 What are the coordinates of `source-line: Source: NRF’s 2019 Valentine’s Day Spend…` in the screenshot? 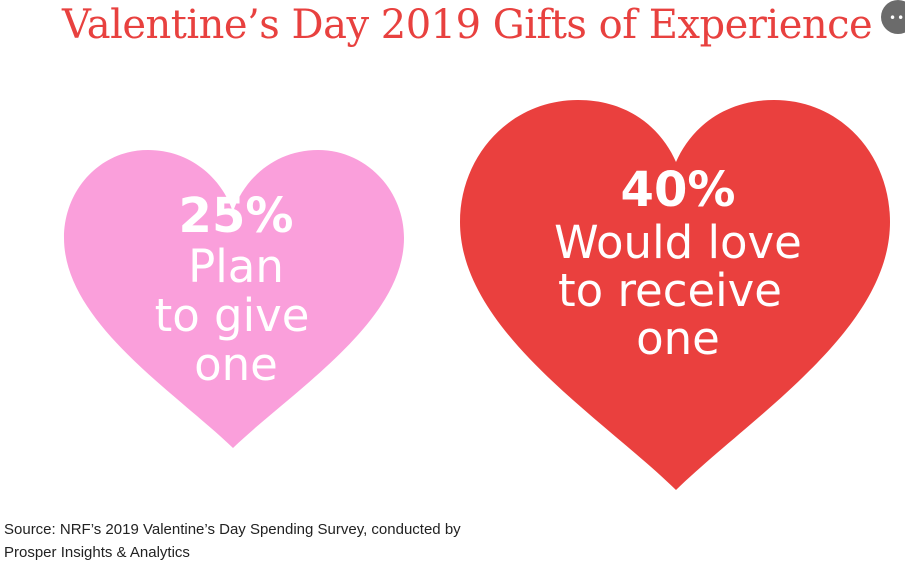 It's located at (232, 529).